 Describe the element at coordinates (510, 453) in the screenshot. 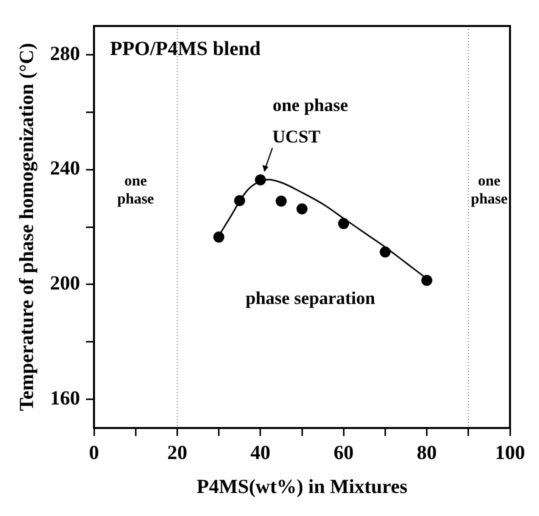

I see `x-tick-label: 100` at that location.